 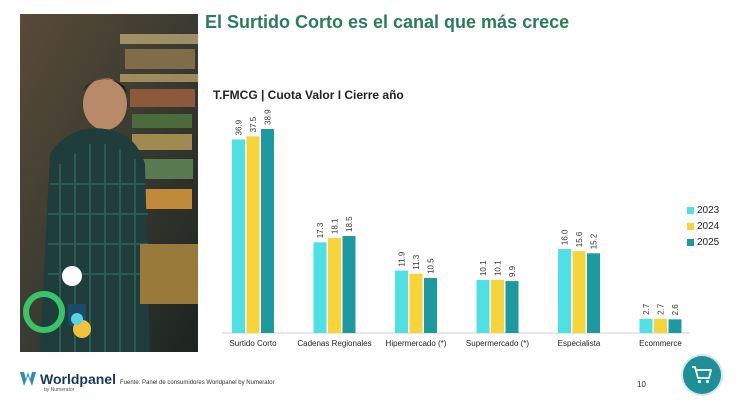 I want to click on category-label-5: Ecommerce, so click(x=660, y=343).